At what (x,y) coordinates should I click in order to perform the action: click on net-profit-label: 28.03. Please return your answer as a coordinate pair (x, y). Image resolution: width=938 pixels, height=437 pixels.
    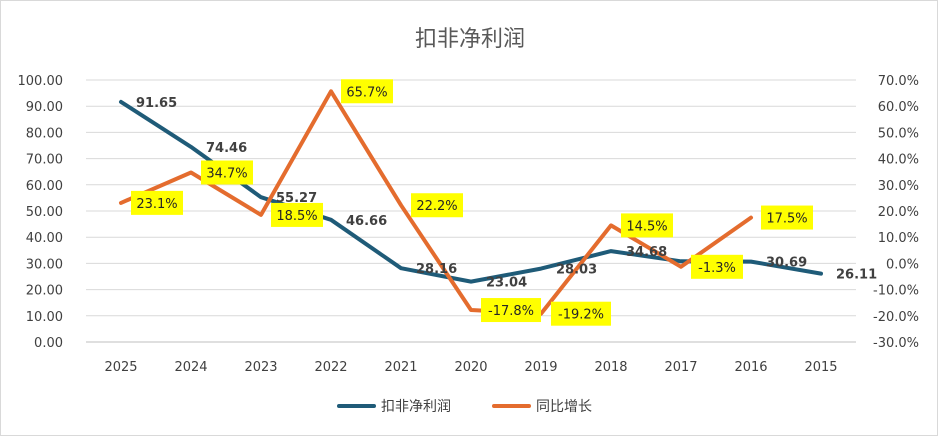
    Looking at the image, I should click on (576, 270).